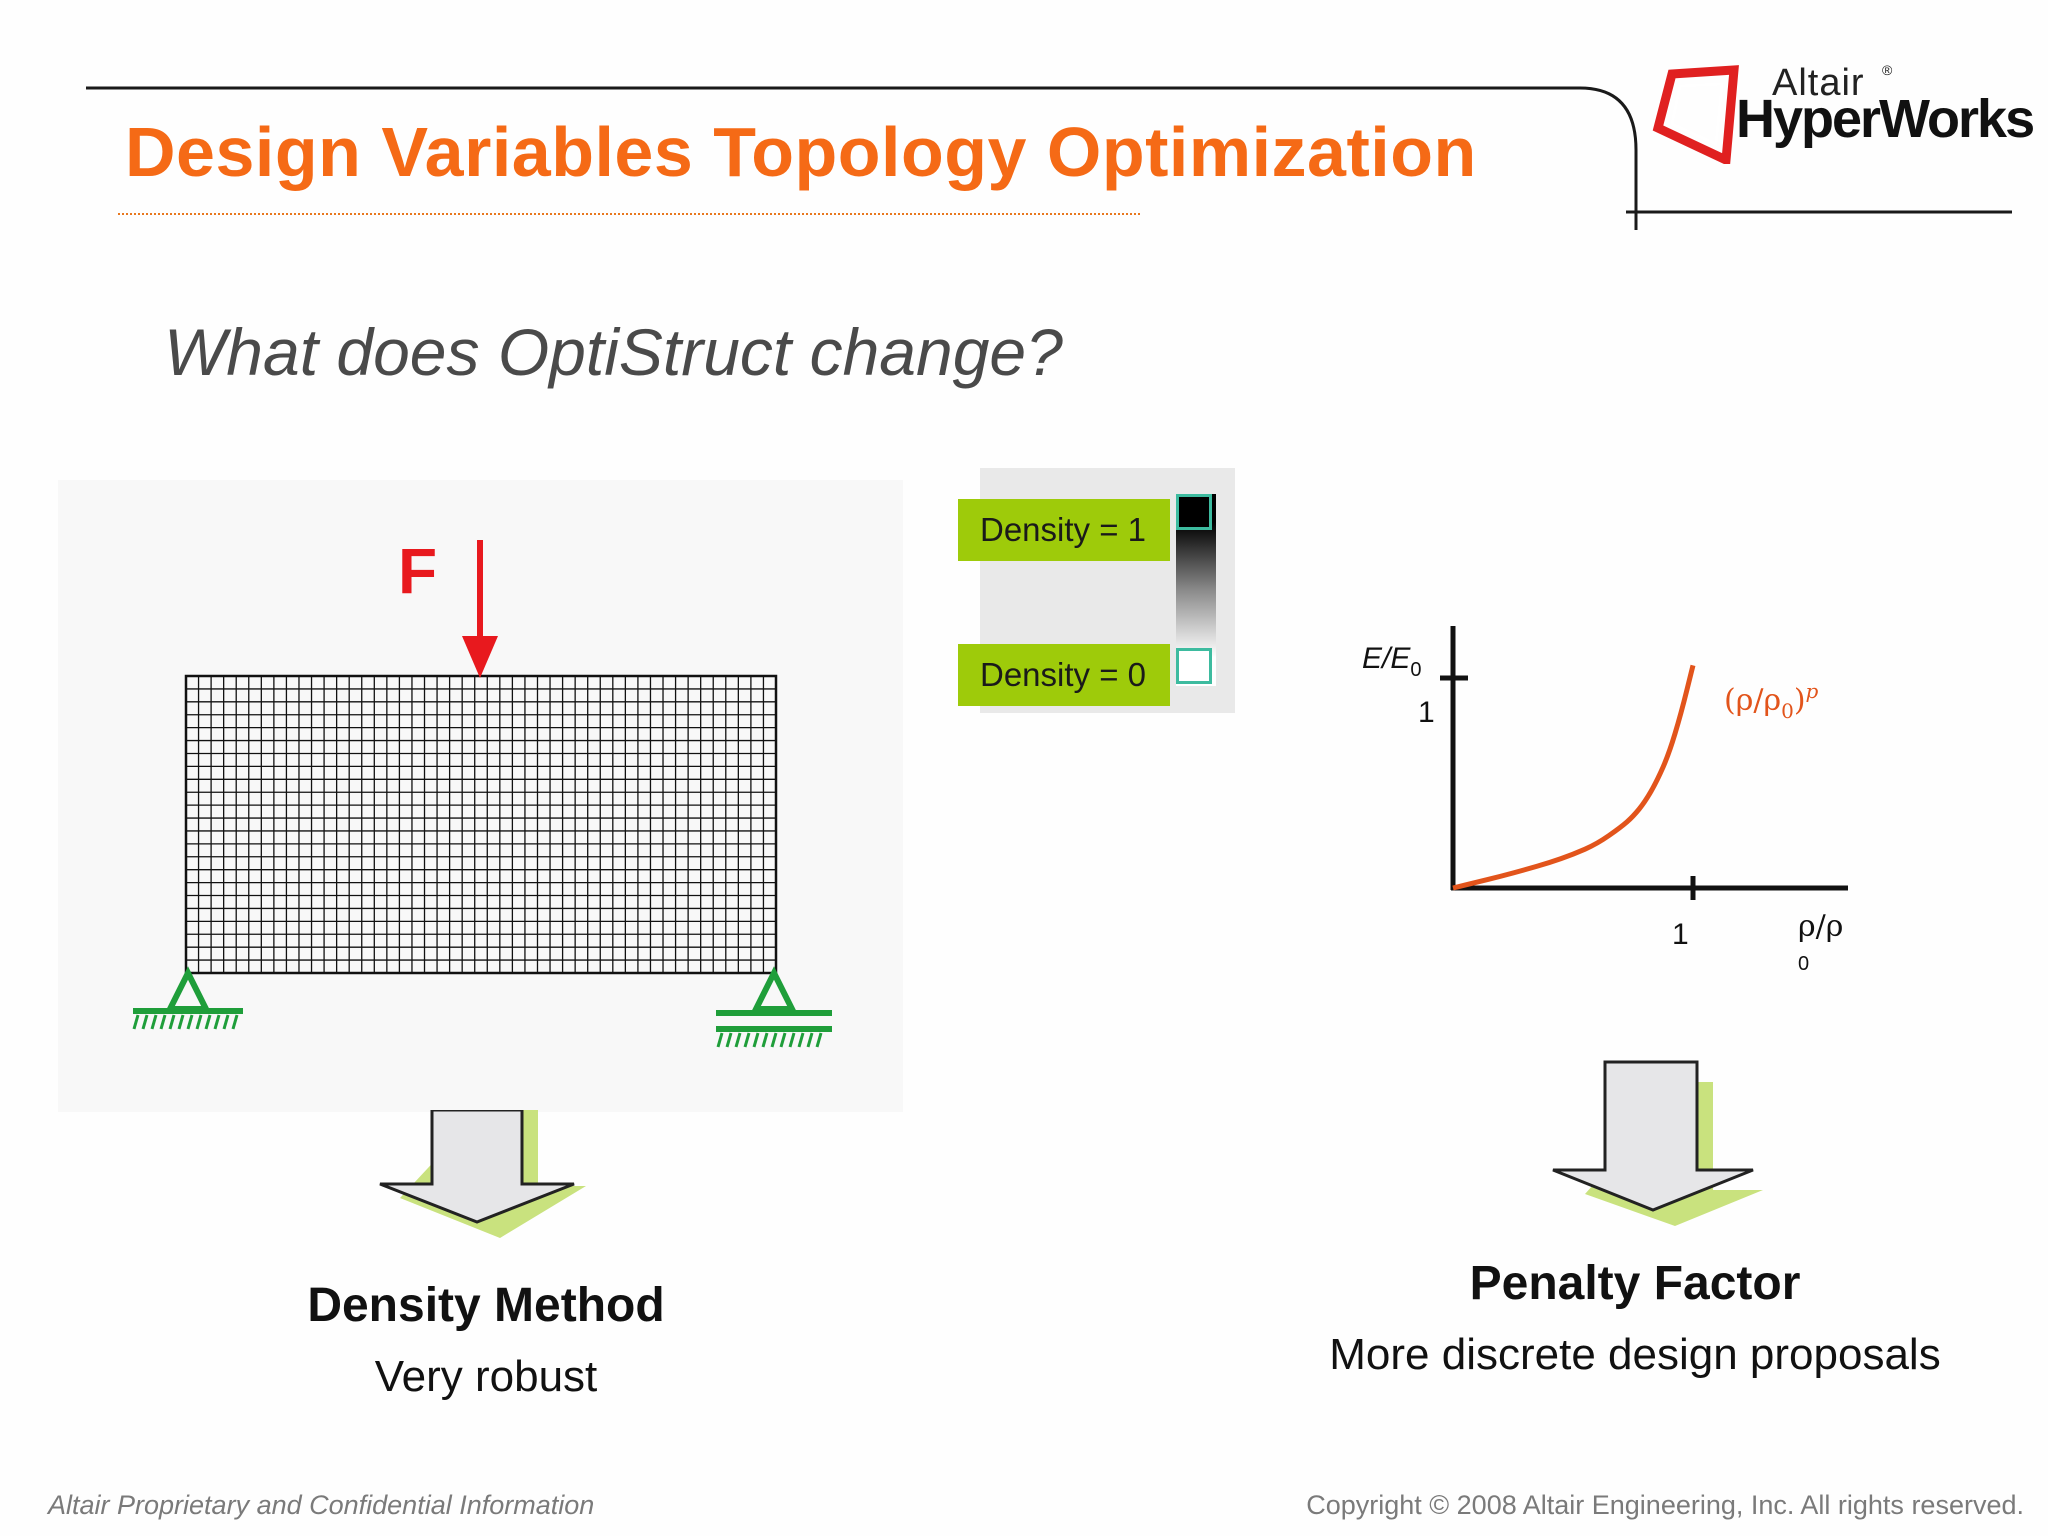 The width and height of the screenshot is (2048, 1536). I want to click on header-rule, so click(1049, 158).